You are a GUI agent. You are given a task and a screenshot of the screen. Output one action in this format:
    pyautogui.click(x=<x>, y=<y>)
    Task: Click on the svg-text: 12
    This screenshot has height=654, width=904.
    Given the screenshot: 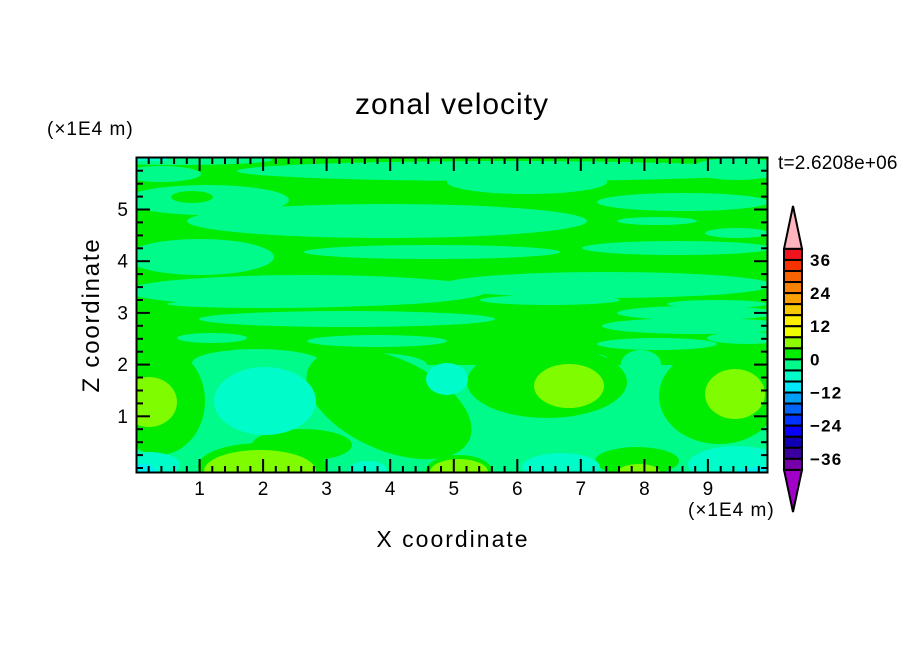 What is the action you would take?
    pyautogui.click(x=820, y=326)
    